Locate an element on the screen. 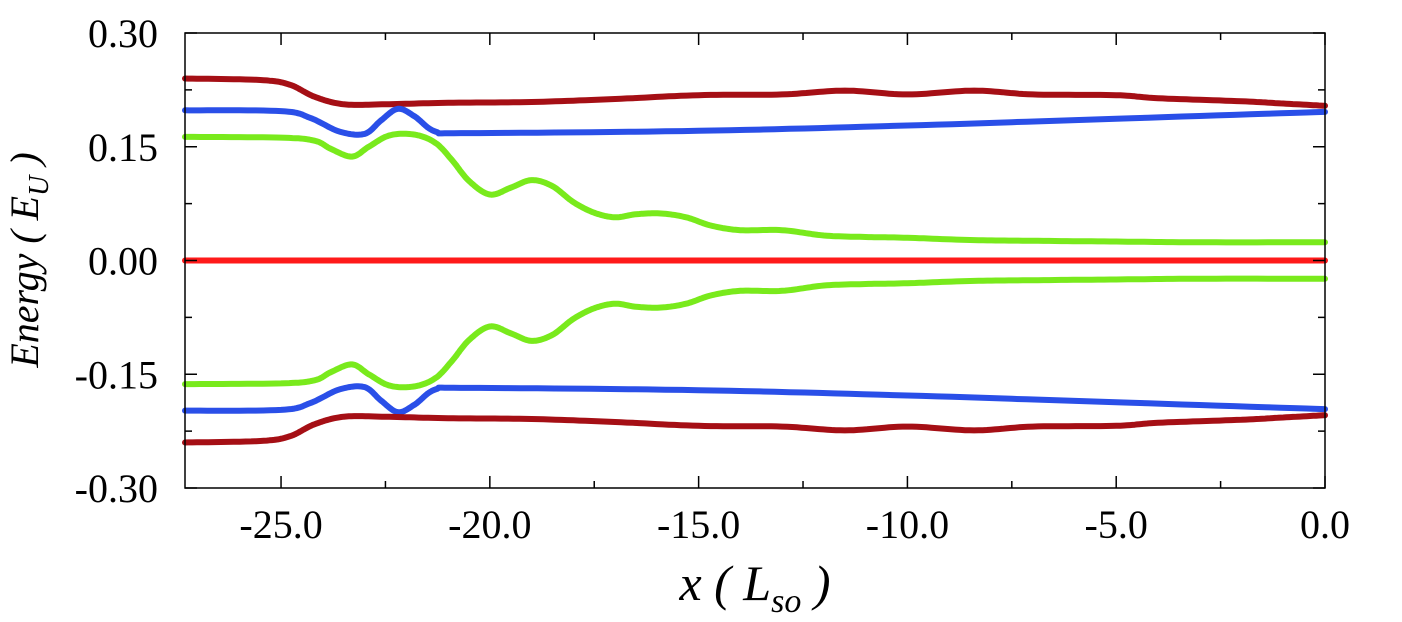  x-tick-label: -15.0 is located at coordinates (698, 524).